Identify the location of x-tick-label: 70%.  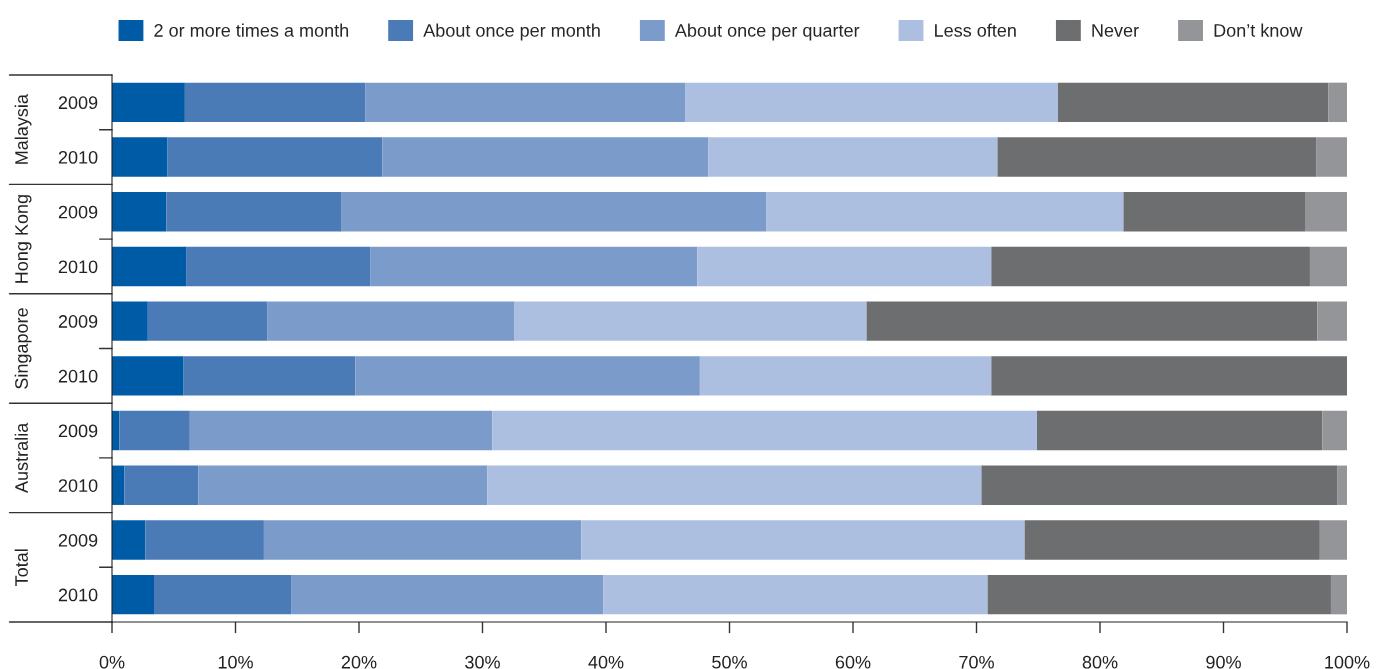
(976, 662).